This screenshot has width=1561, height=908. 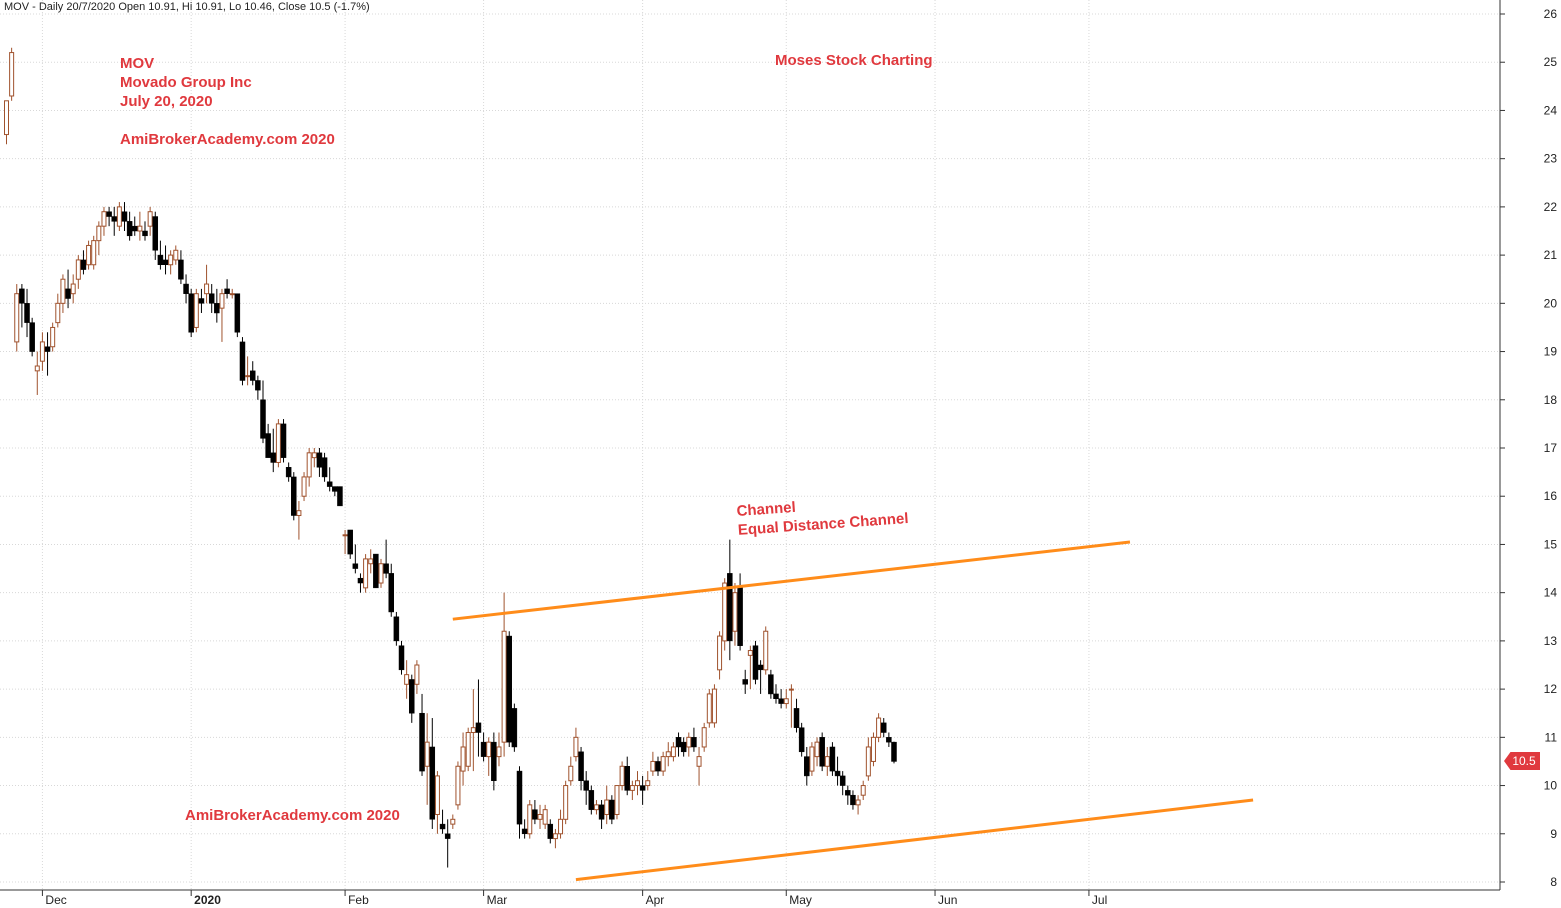 What do you see at coordinates (655, 900) in the screenshot?
I see `x-tick-label: Apr` at bounding box center [655, 900].